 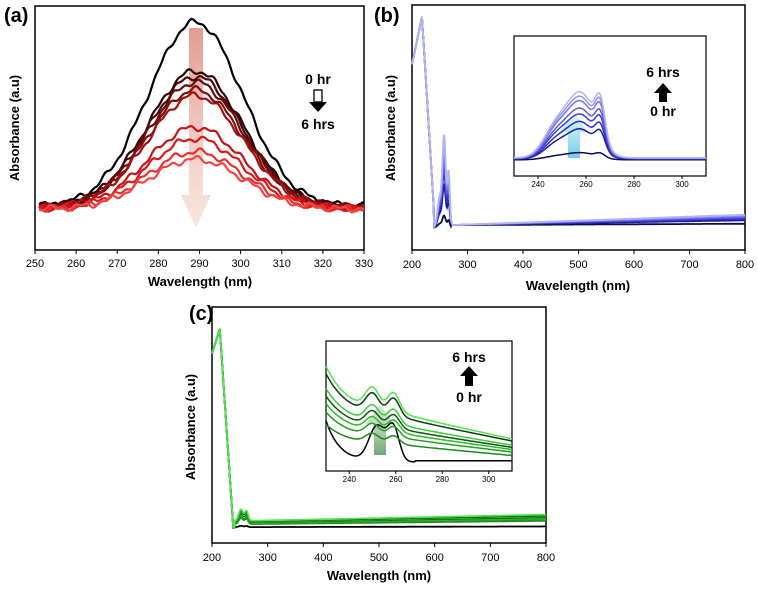 I want to click on panel-a-x-tick-label: 290, so click(x=199, y=264).